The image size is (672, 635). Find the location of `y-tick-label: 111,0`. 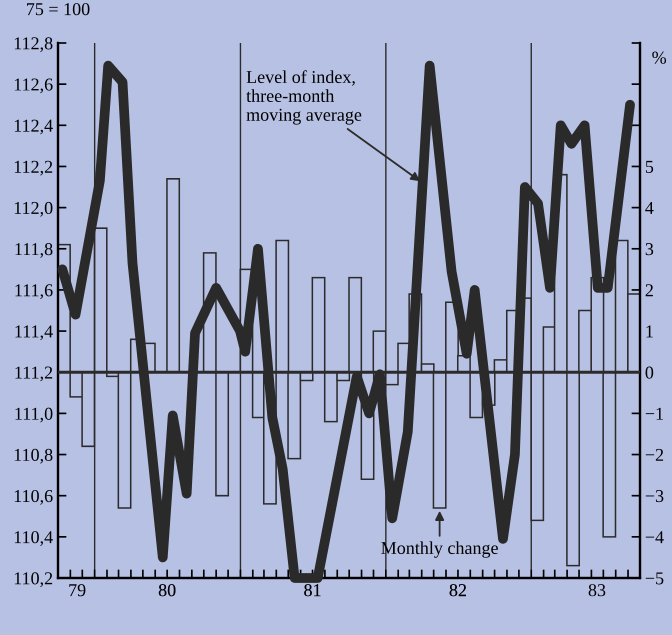

y-tick-label: 111,0 is located at coordinates (33, 415).